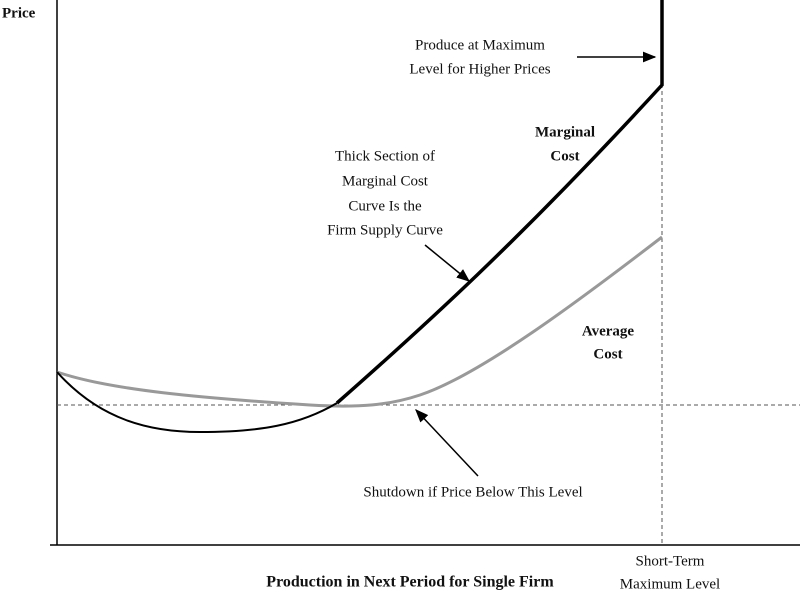  Describe the element at coordinates (670, 584) in the screenshot. I see `x-marker-label: Maximum Level` at that location.